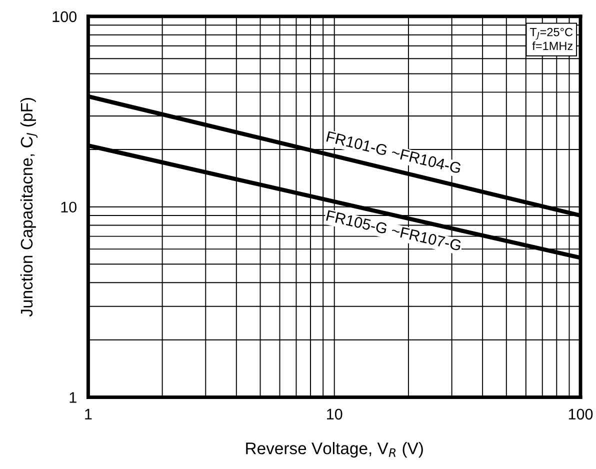 Image resolution: width=596 pixels, height=469 pixels. Describe the element at coordinates (64, 16) in the screenshot. I see `y-tick-label: 100` at that location.